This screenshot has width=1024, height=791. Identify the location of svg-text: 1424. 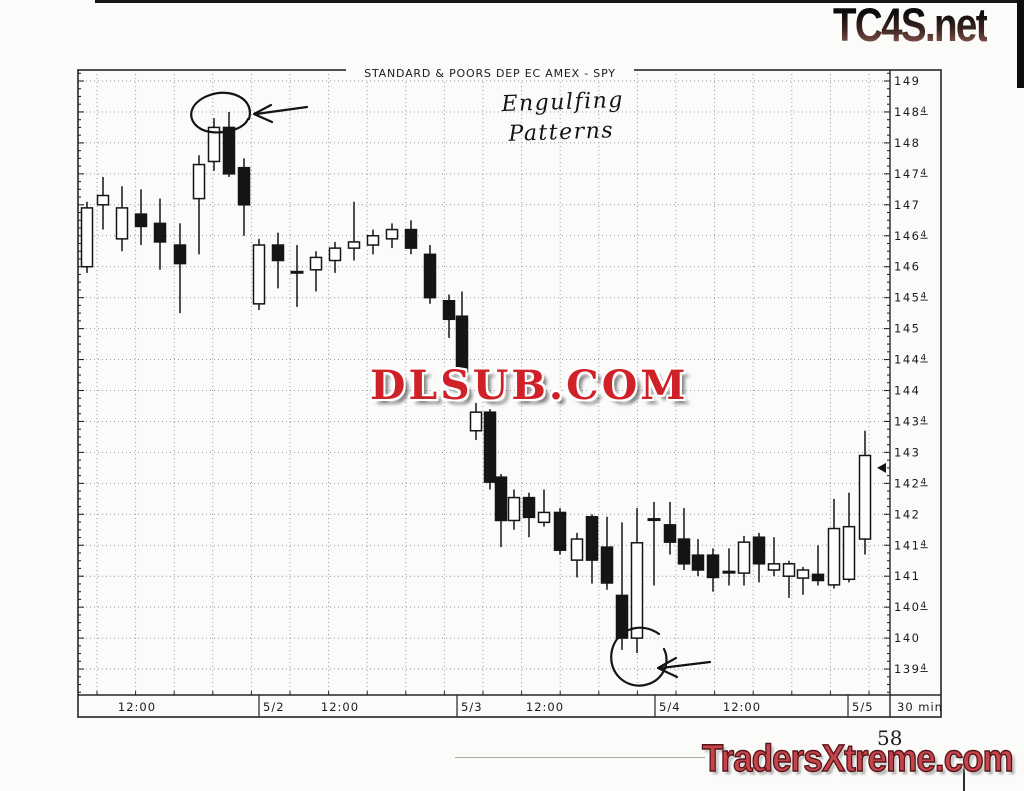
(911, 483).